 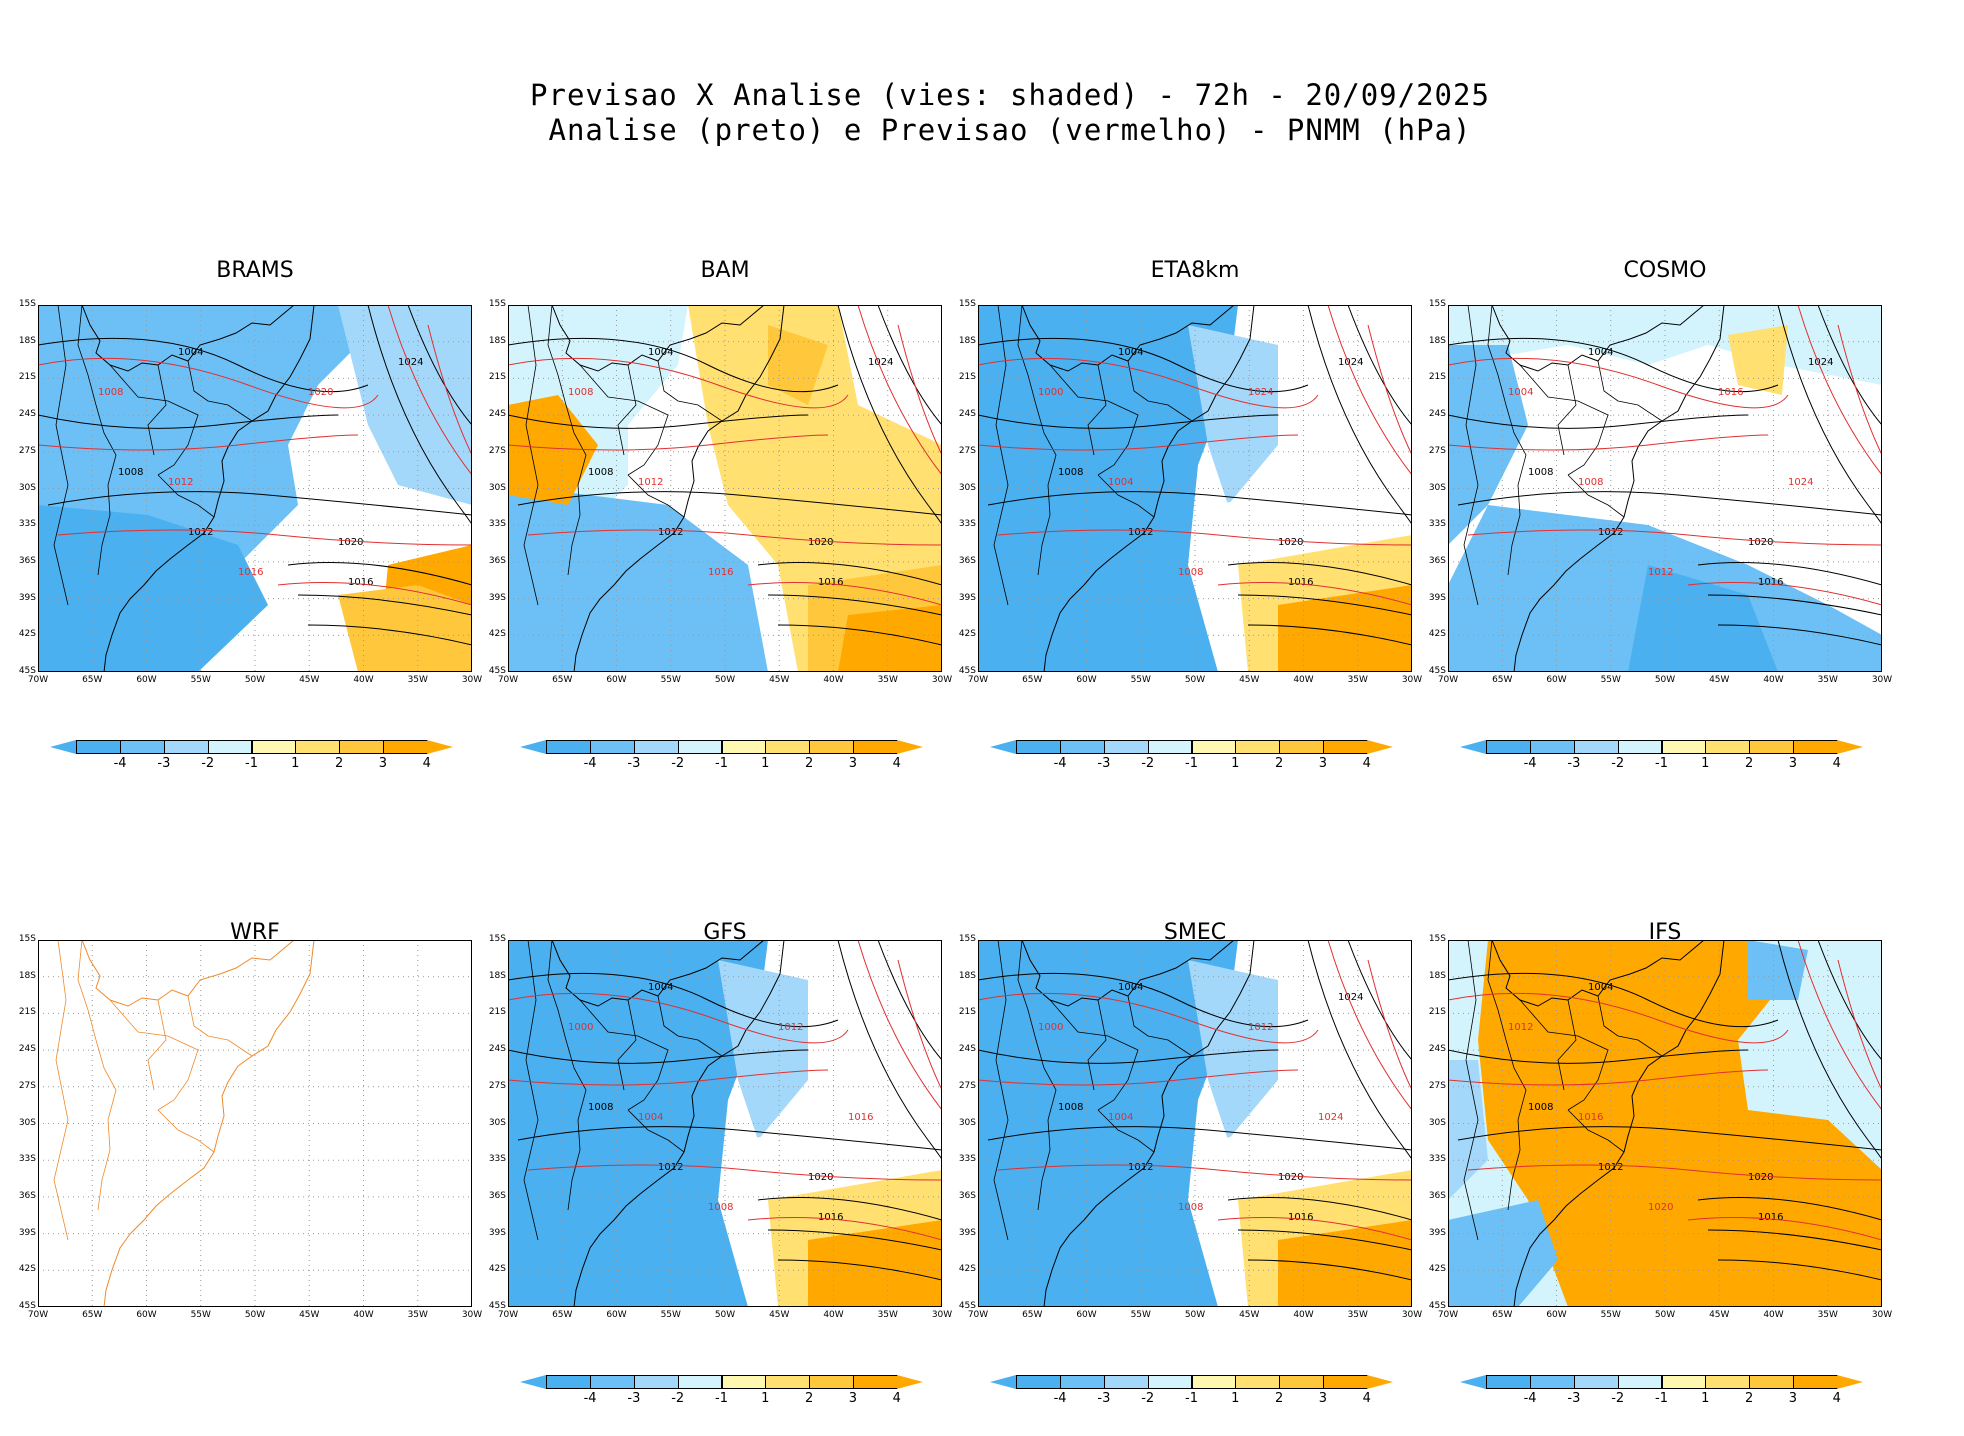 I want to click on lat-tick-label: 39S, so click(x=497, y=1232).